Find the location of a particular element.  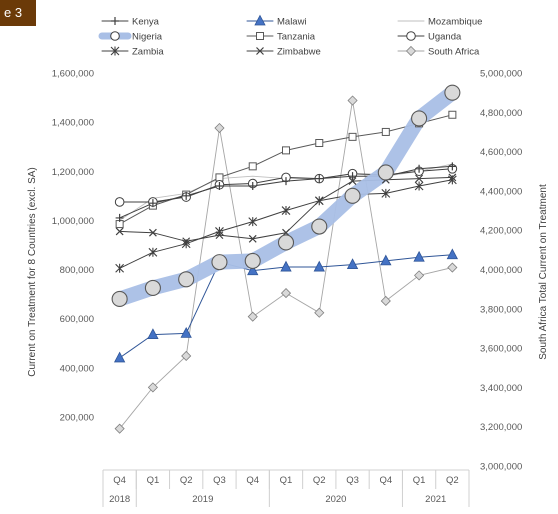

left-tick-label: 200,000 is located at coordinates (77, 417).